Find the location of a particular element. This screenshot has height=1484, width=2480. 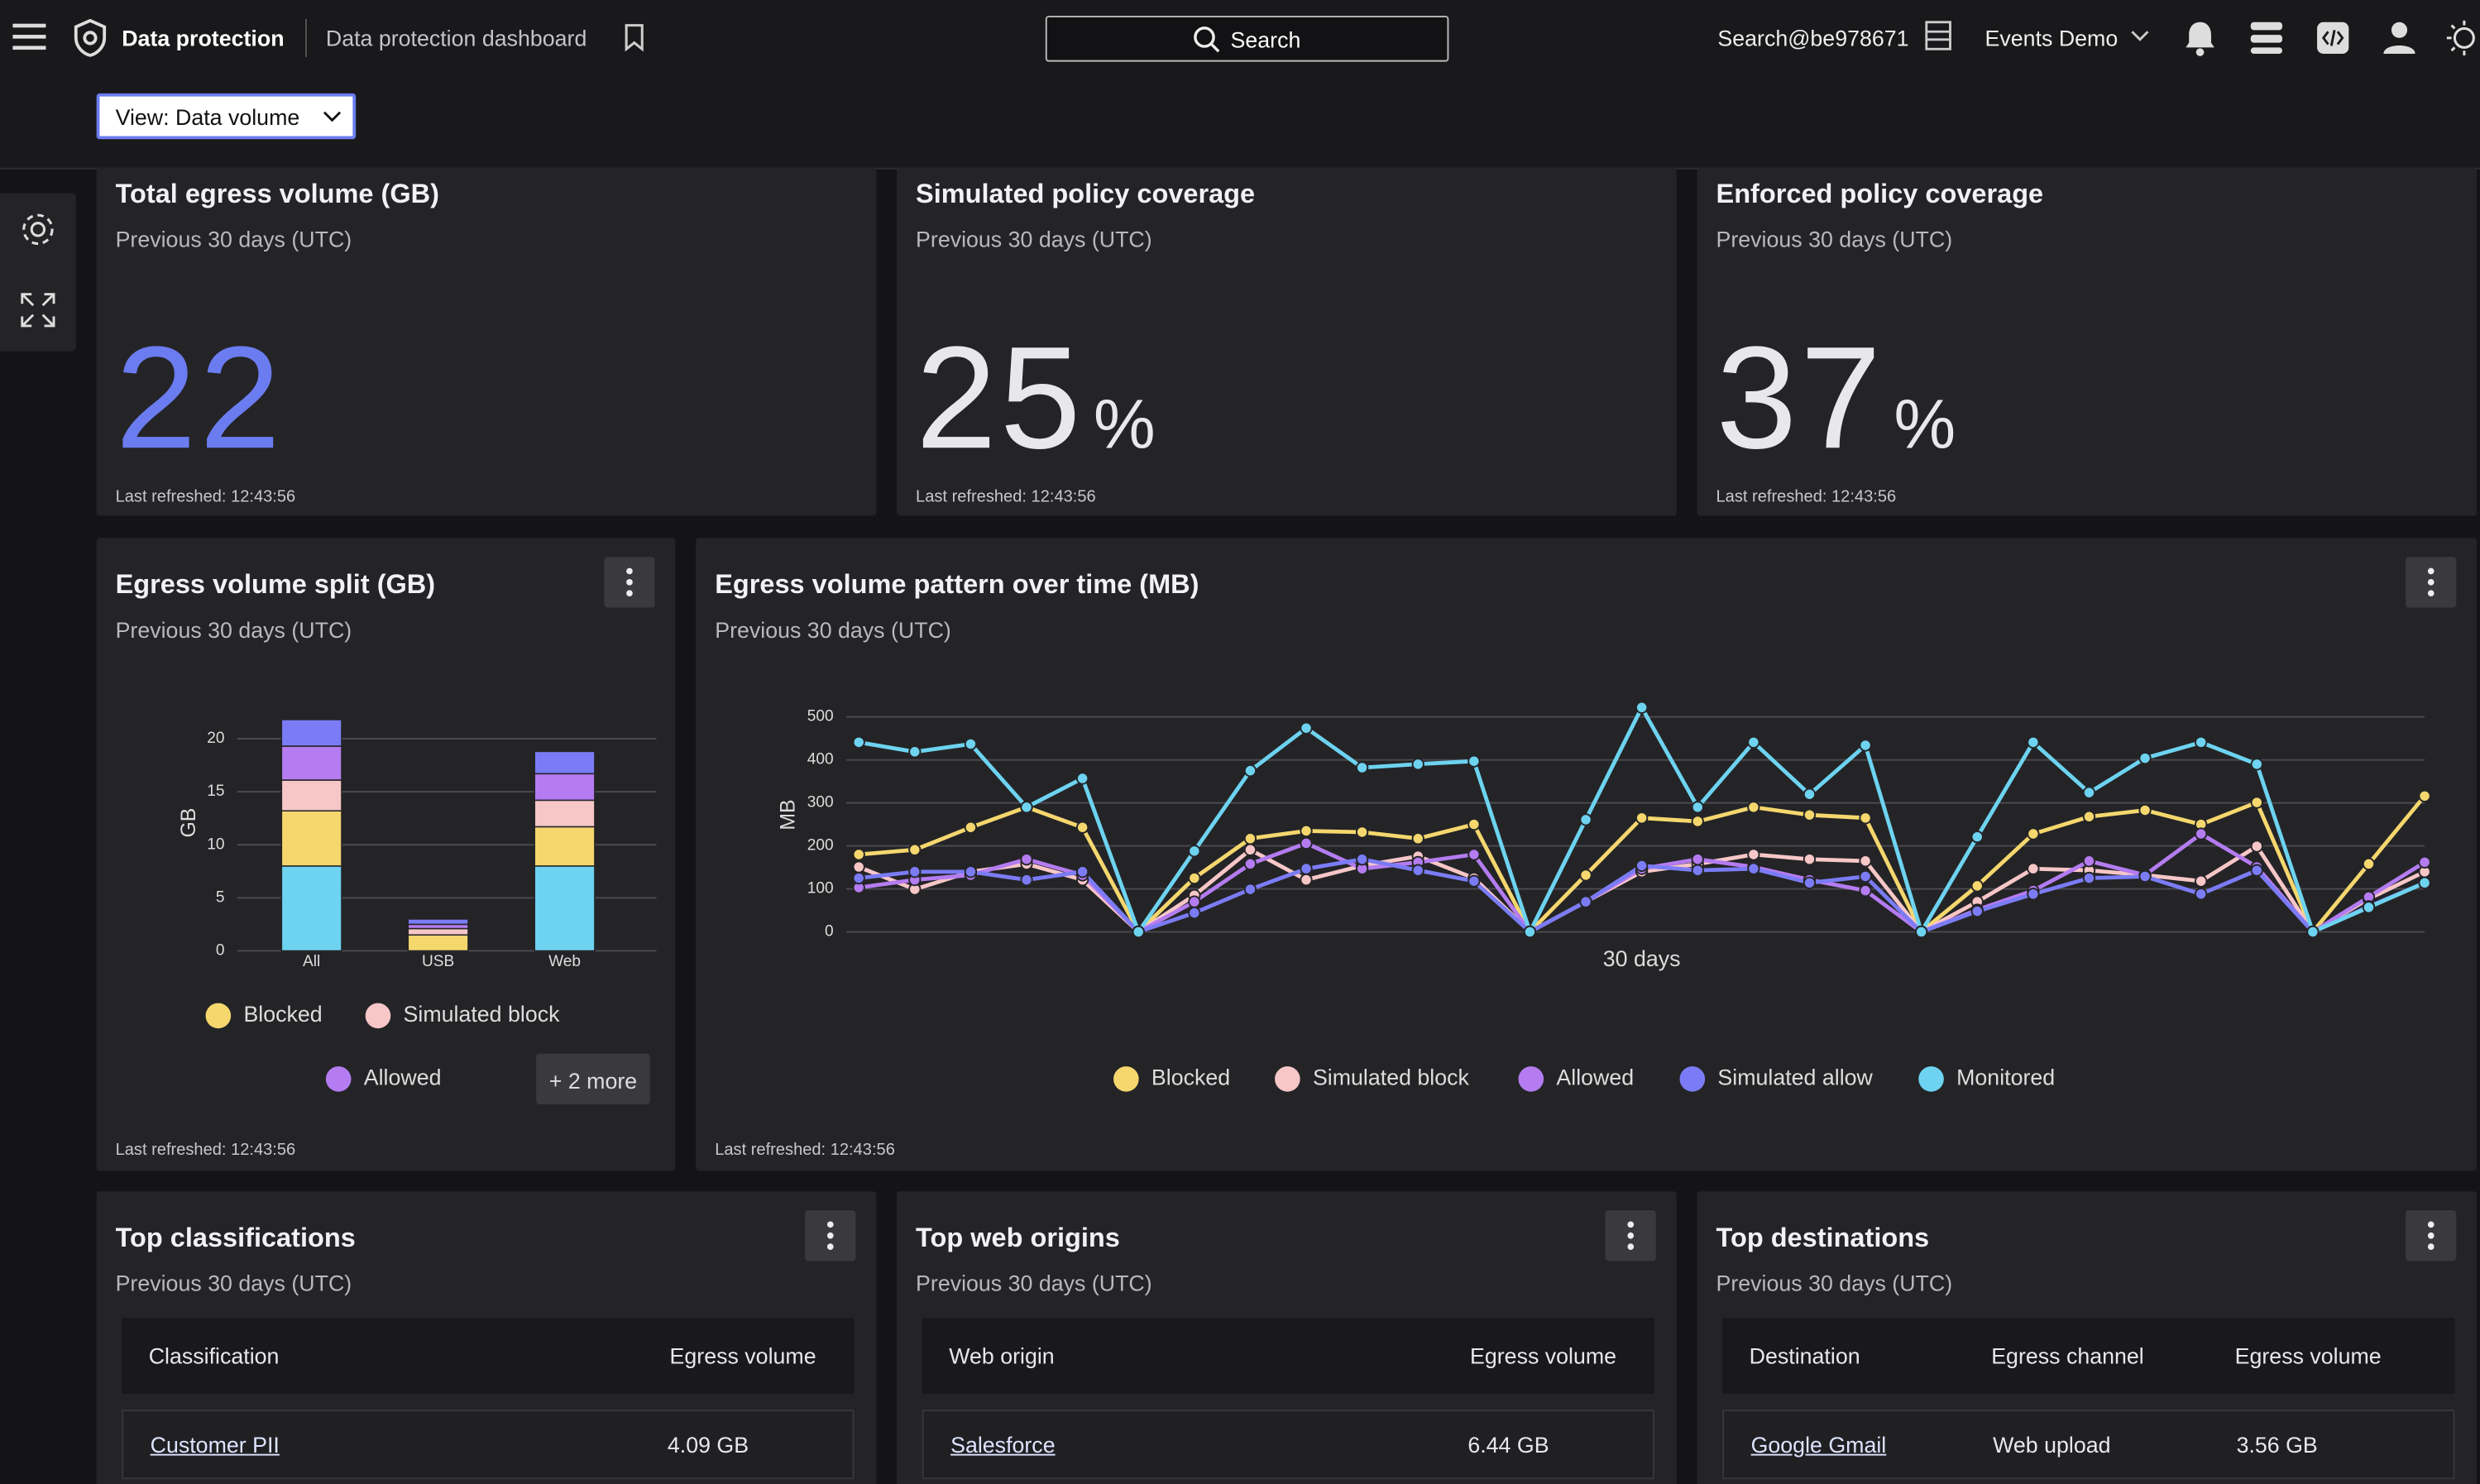

notifications-button is located at coordinates (2201, 38).